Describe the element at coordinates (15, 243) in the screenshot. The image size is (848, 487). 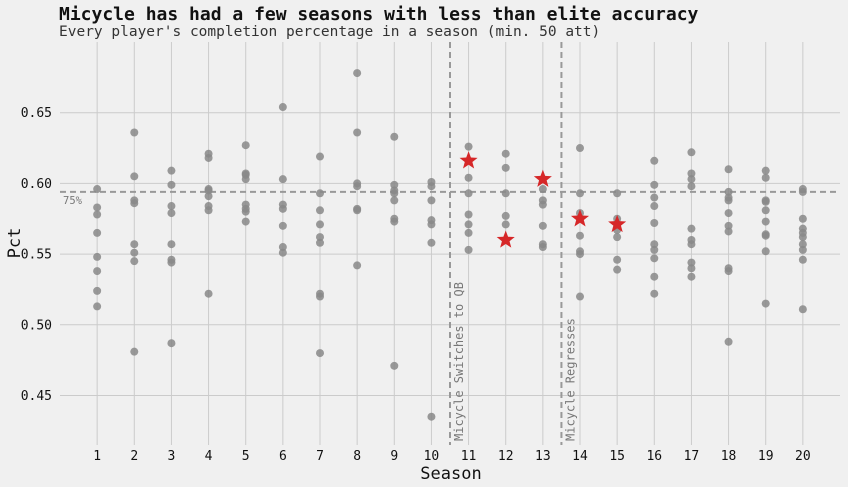
I see `y-axis-title: Pct` at that location.